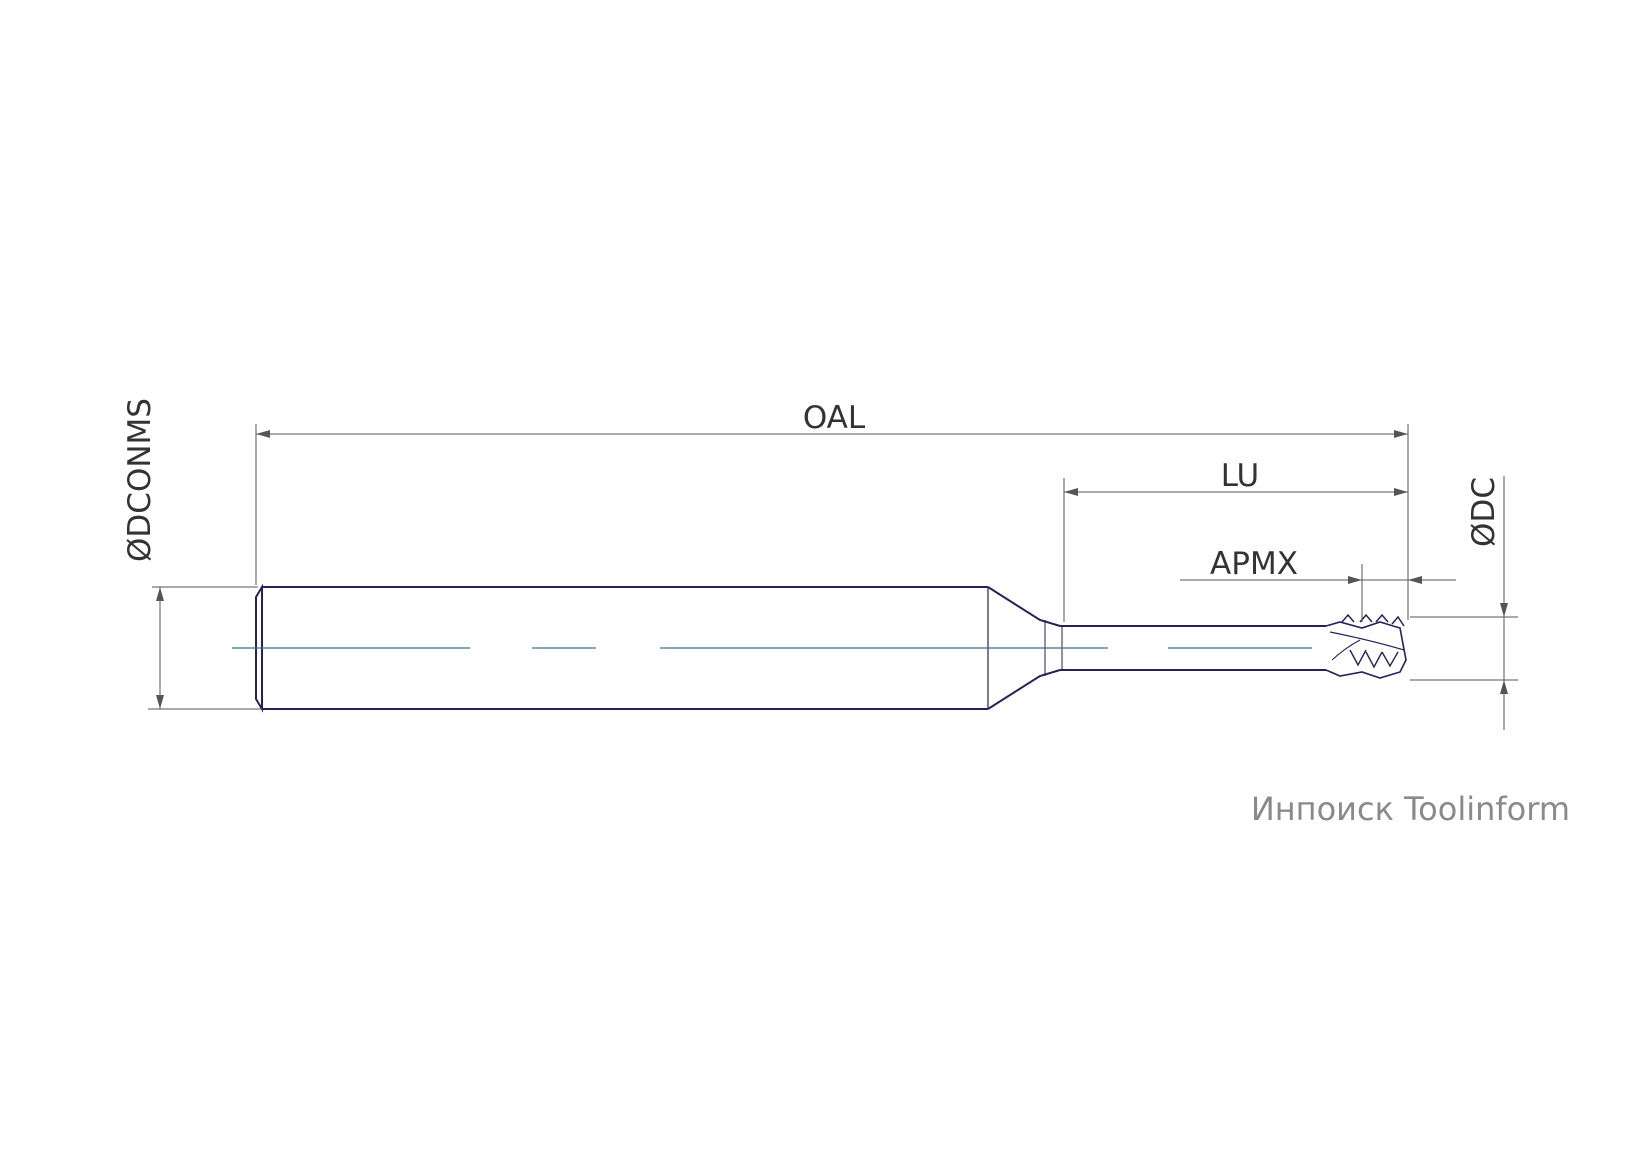  What do you see at coordinates (1254, 564) in the screenshot?
I see `apmx-label: APMX` at bounding box center [1254, 564].